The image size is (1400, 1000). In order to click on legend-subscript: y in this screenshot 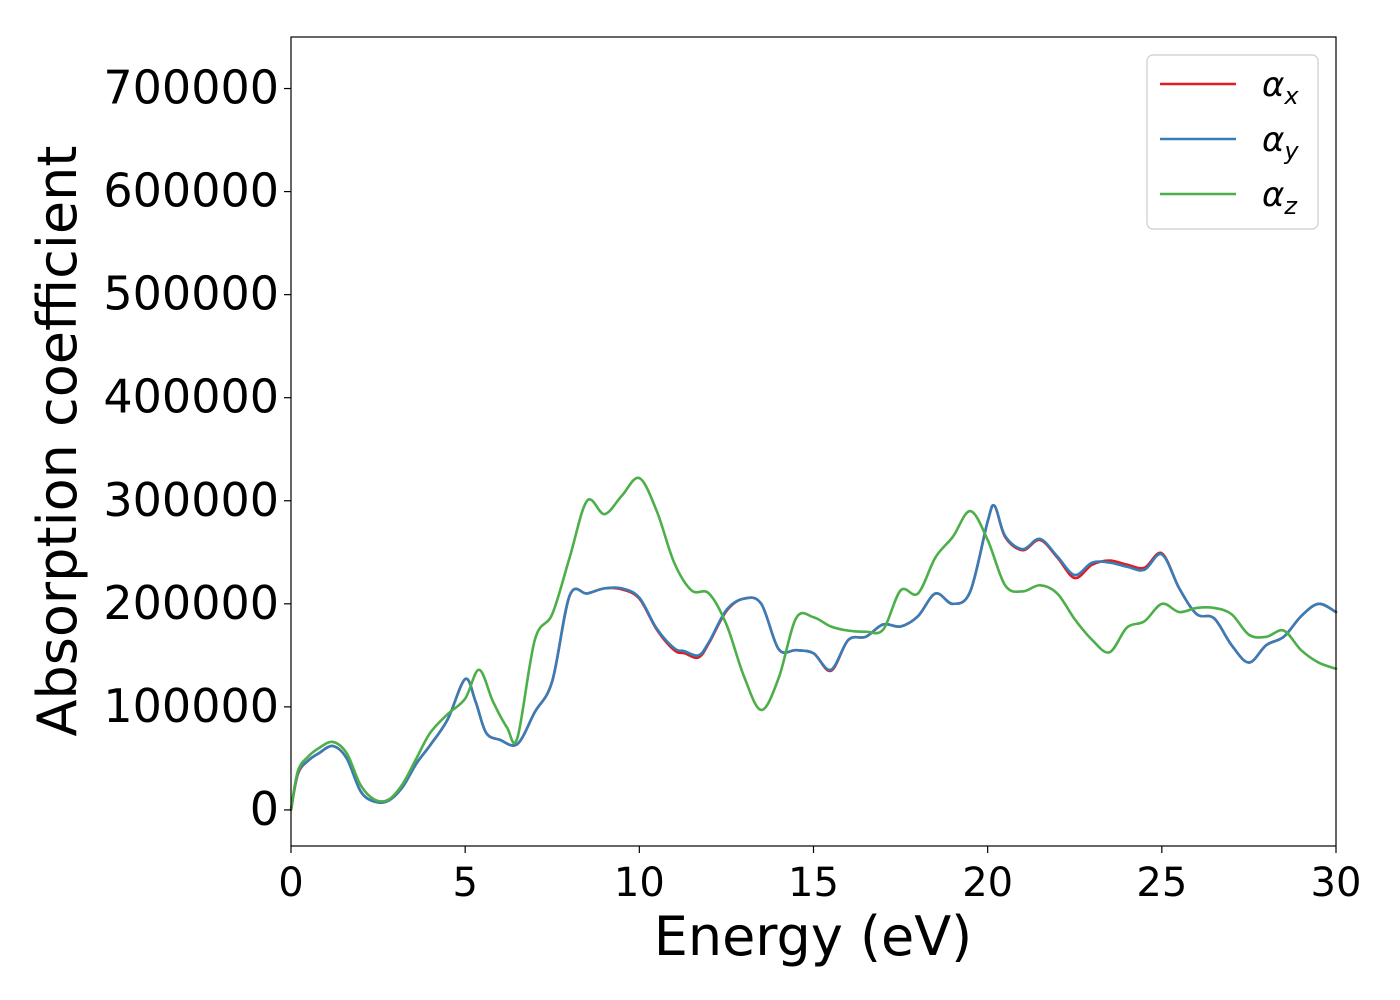, I will do `click(1291, 151)`.